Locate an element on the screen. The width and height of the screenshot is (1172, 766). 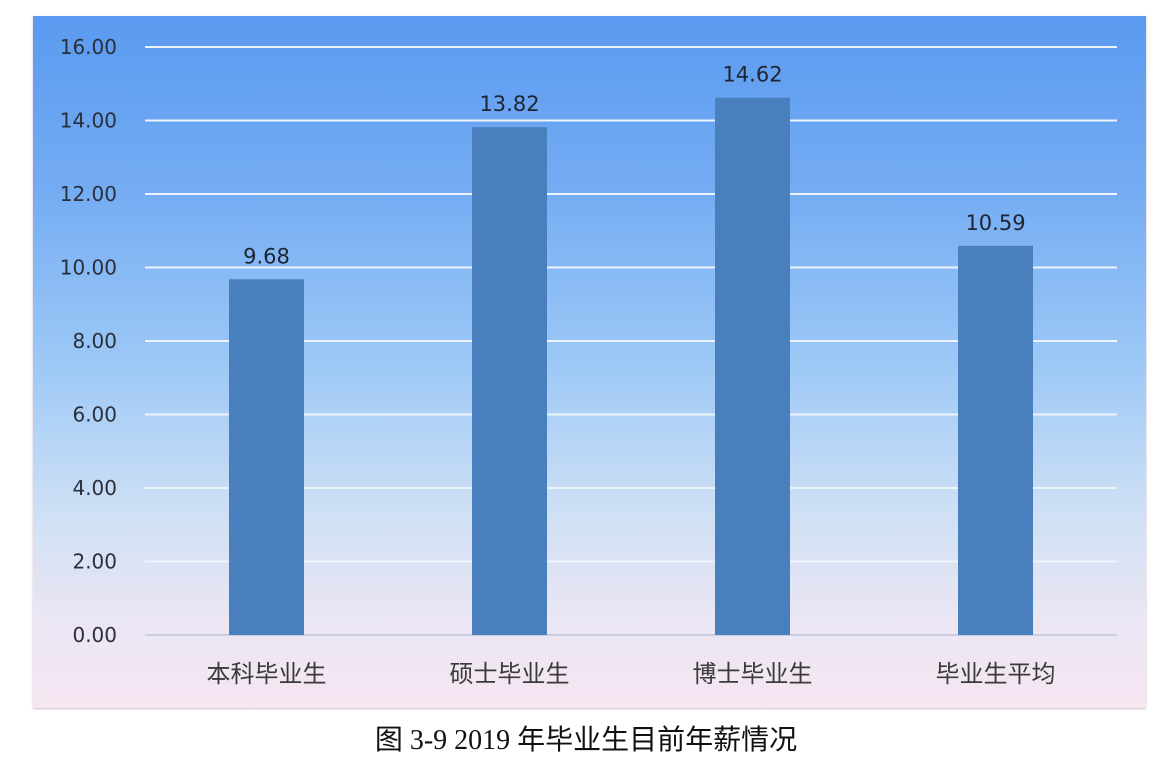
x-tick-label: 博士毕业生 is located at coordinates (753, 674).